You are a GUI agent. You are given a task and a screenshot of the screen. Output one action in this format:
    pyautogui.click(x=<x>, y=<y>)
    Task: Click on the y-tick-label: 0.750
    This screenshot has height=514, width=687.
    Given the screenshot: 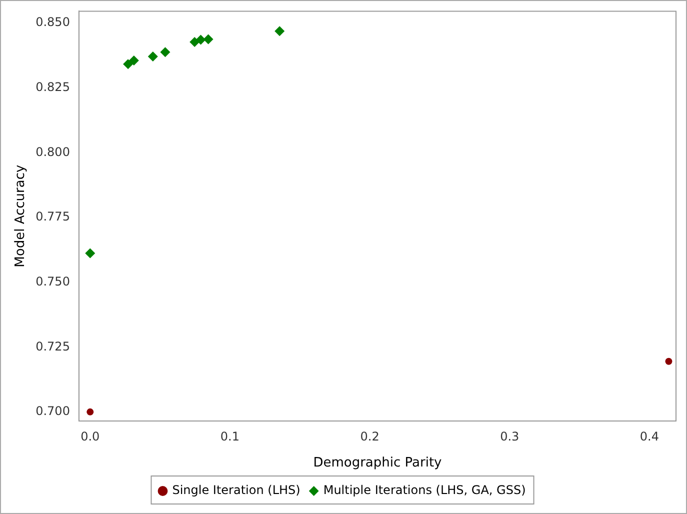 What is the action you would take?
    pyautogui.click(x=53, y=281)
    